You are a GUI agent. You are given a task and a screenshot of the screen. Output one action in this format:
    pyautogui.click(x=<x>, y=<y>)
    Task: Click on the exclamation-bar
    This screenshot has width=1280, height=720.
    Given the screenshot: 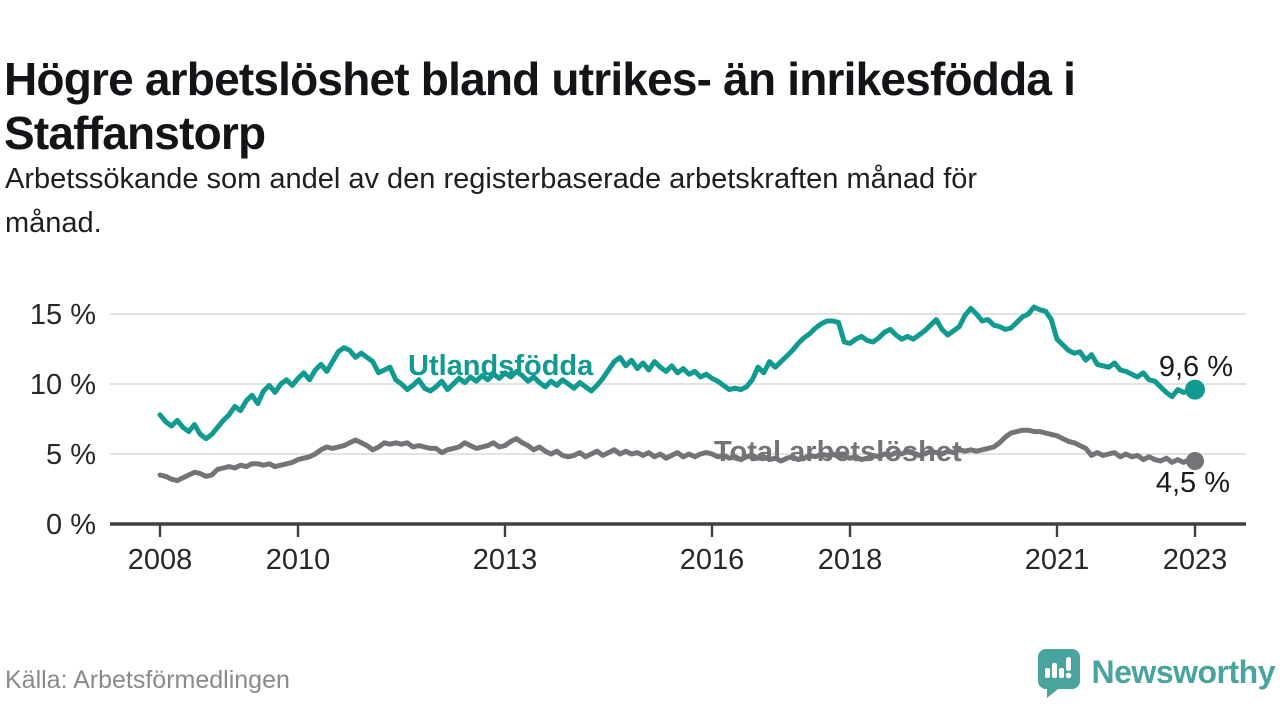 What is the action you would take?
    pyautogui.click(x=1068, y=664)
    